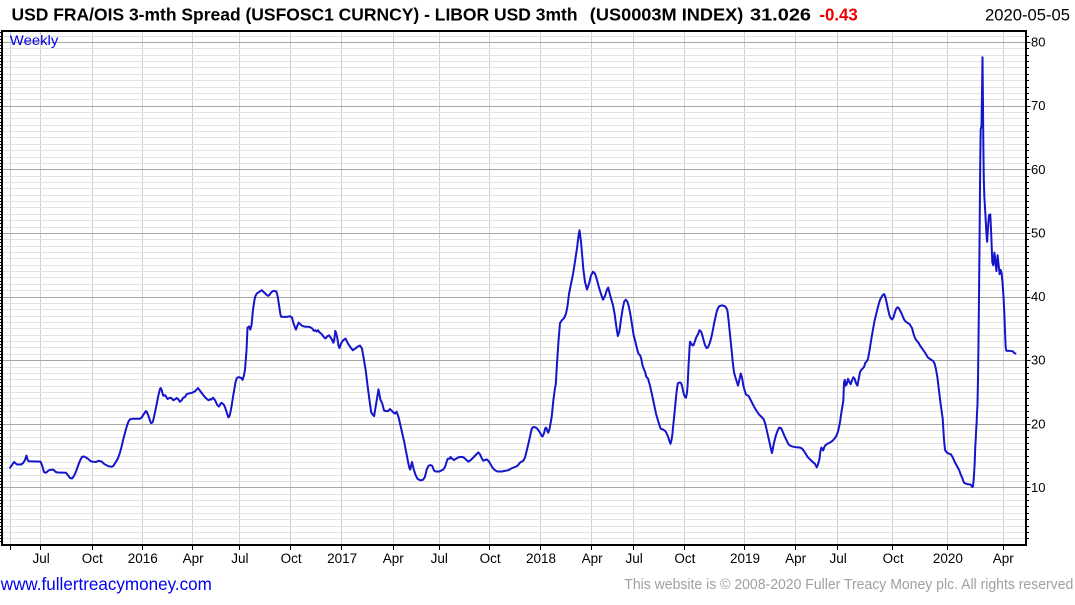 Image resolution: width=1075 pixels, height=605 pixels. What do you see at coordinates (106, 584) in the screenshot?
I see `svg-text: www.fullertreacymoney.com` at bounding box center [106, 584].